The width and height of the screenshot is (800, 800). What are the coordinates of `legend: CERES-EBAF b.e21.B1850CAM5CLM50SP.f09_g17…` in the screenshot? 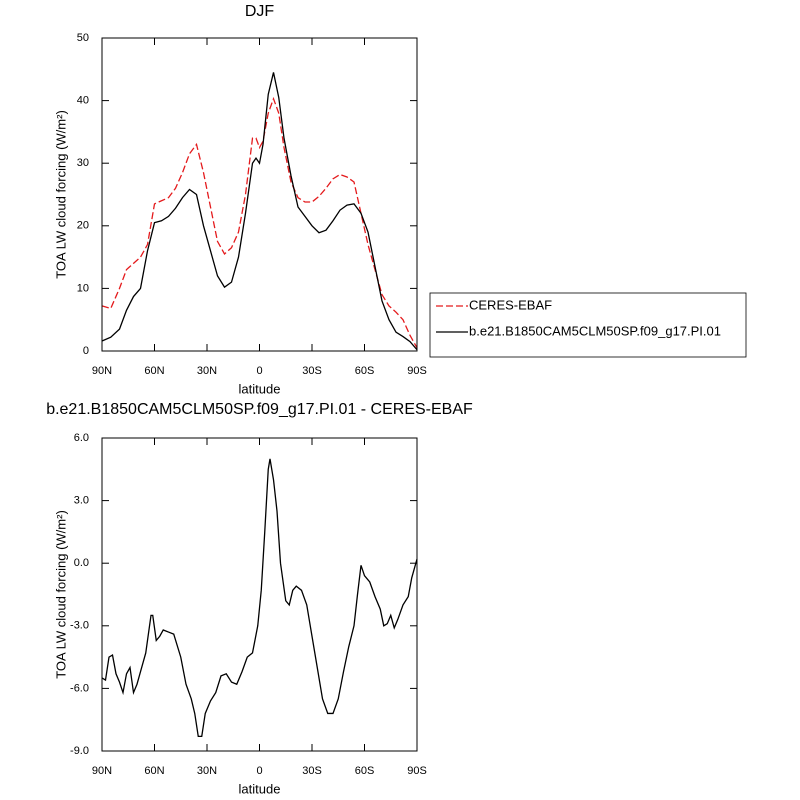 It's located at (588, 325).